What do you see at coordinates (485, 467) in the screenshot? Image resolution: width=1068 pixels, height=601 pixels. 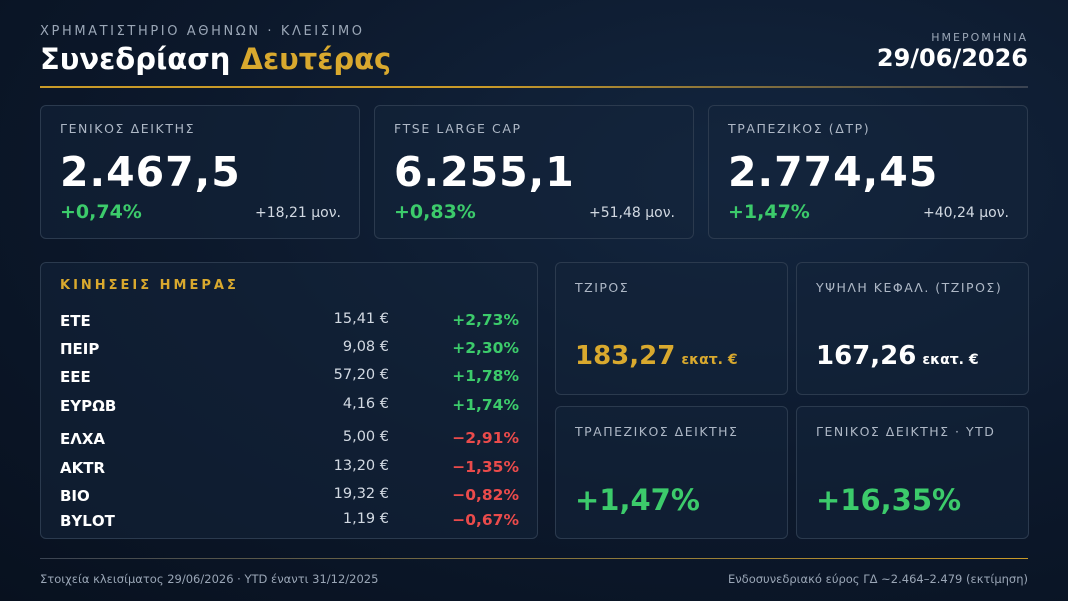 I see `stock-change: −1,35%` at bounding box center [485, 467].